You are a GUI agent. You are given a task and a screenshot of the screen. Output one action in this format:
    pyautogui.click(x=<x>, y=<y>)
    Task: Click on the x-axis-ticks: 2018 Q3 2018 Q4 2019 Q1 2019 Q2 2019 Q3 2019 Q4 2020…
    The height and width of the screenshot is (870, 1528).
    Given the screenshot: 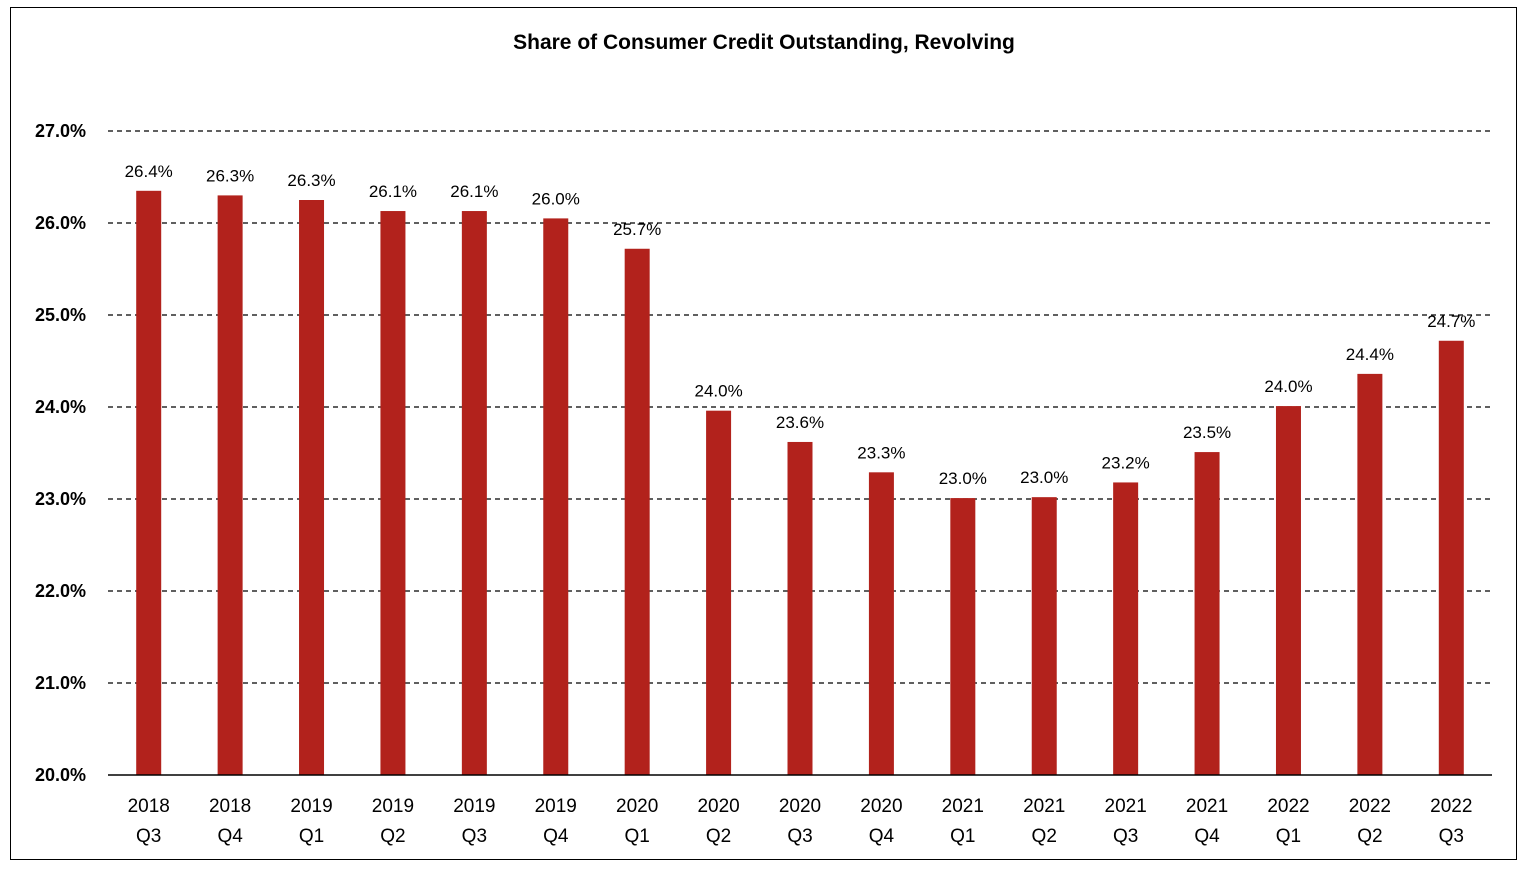 What is the action you would take?
    pyautogui.click(x=800, y=821)
    